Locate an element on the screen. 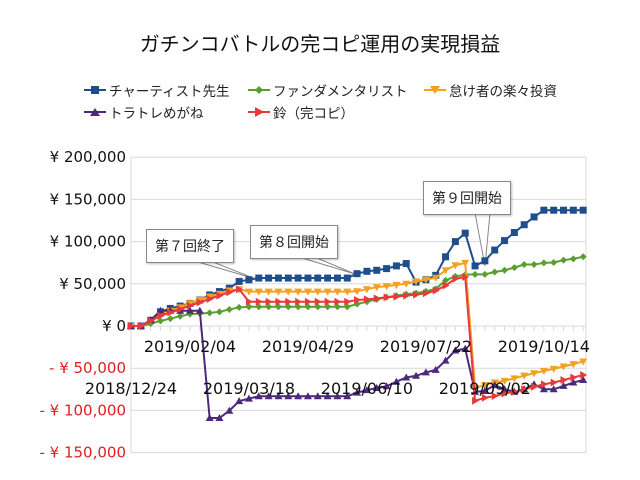 This screenshot has width=640, height=480. legend-item-chartist: チャーティスト先生 is located at coordinates (157, 90).